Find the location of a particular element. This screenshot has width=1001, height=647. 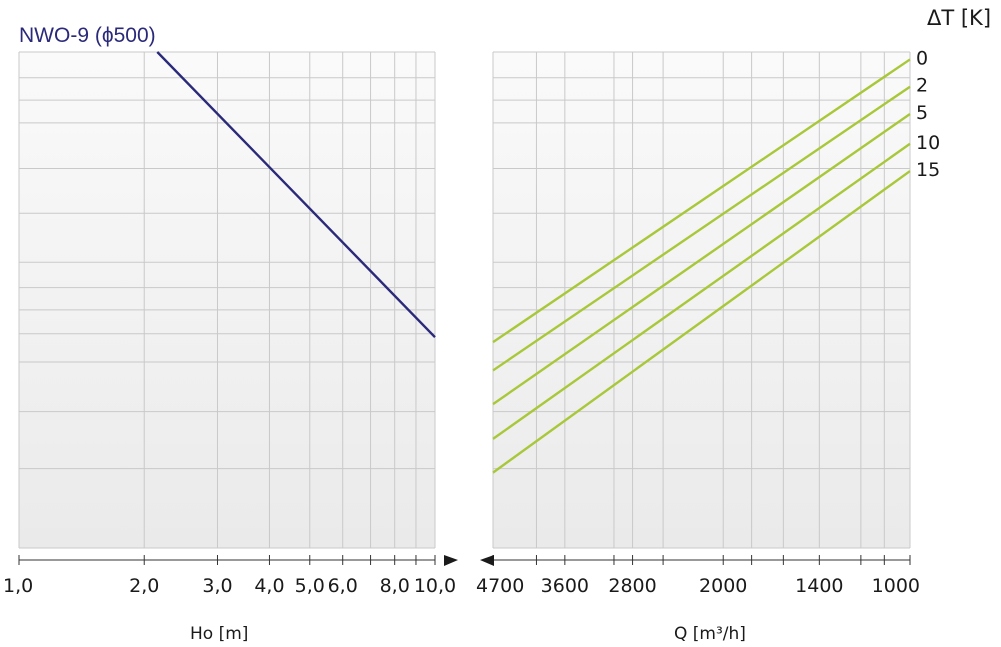

x-tick-label-left: 10,0 is located at coordinates (435, 586).